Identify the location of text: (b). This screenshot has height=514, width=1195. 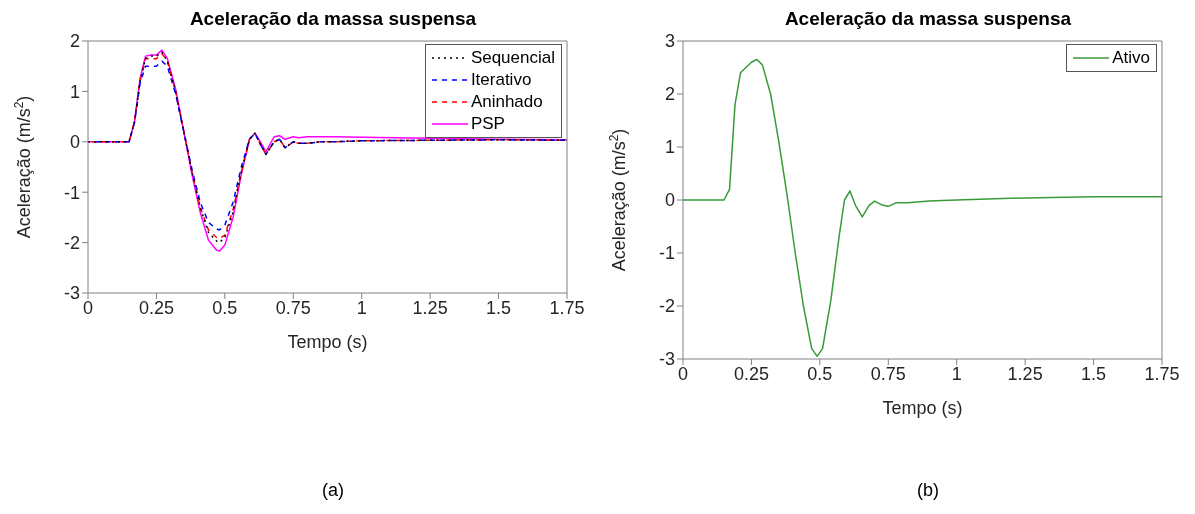
(928, 490).